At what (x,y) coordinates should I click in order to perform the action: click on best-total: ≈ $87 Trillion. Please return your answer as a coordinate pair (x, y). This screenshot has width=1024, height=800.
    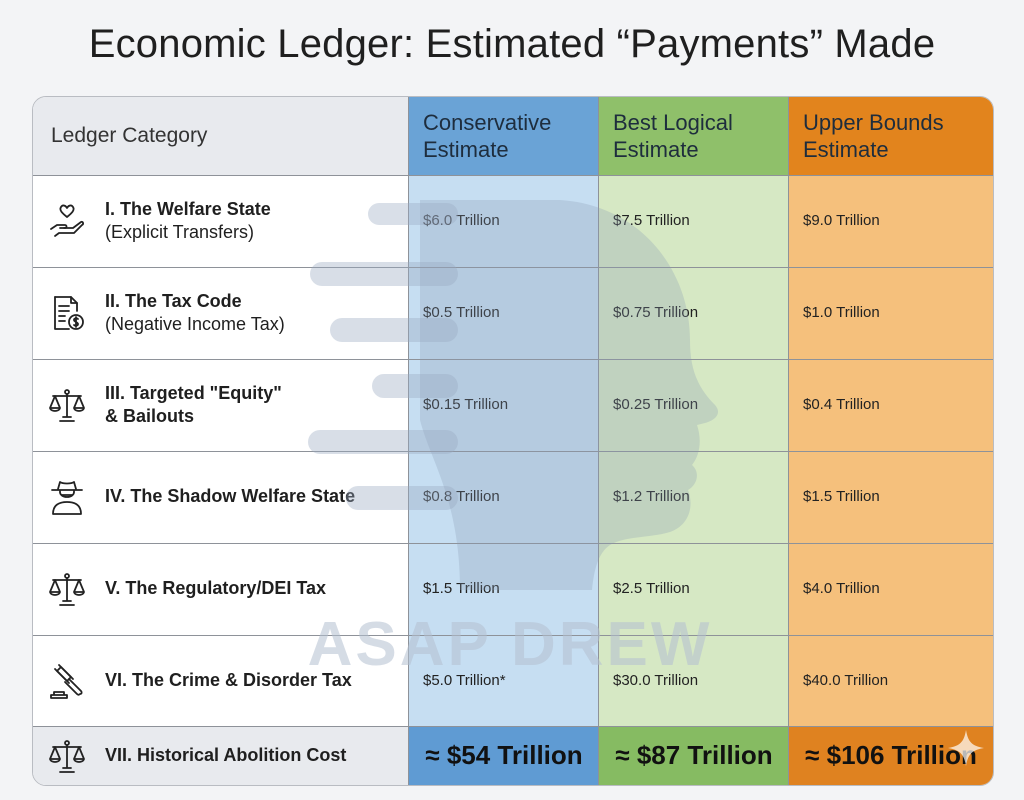
    Looking at the image, I should click on (694, 755).